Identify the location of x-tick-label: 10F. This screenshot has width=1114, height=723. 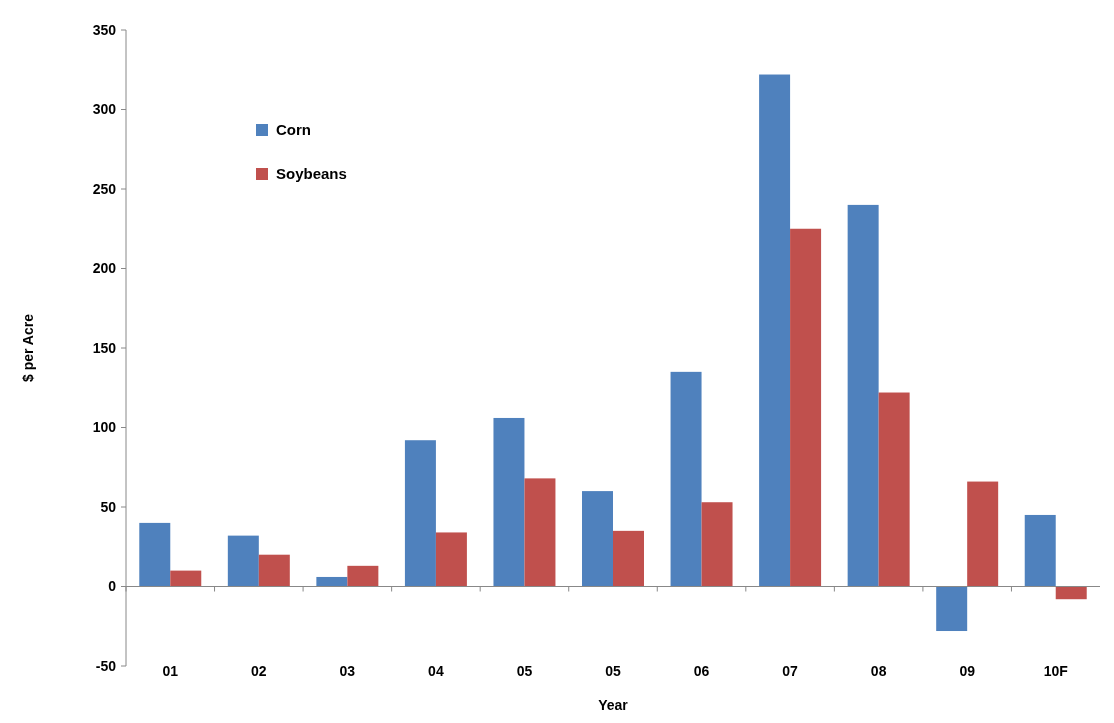
(1056, 670).